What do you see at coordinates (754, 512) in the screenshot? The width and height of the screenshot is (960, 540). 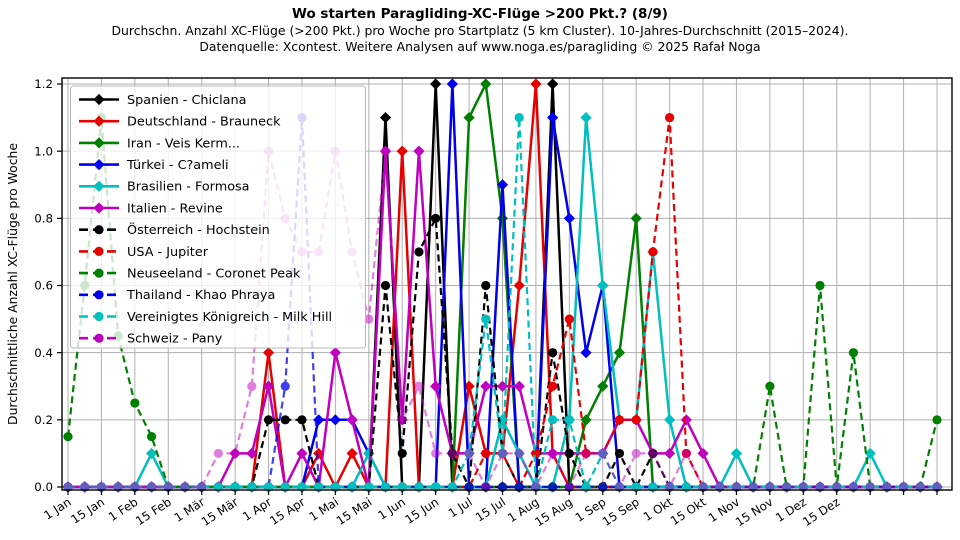 I see `x-tick-label: 15 Nov` at bounding box center [754, 512].